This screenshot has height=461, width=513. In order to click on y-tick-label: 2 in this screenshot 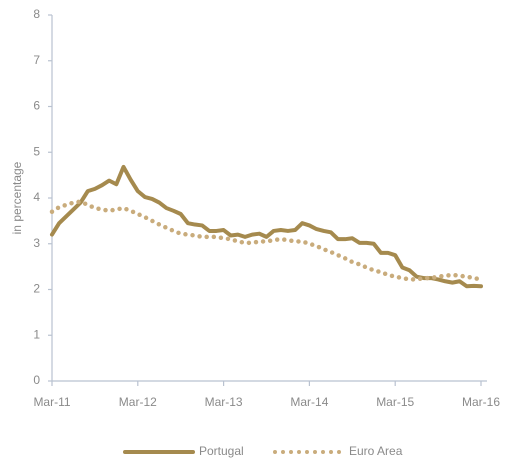, I will do `click(36, 289)`.